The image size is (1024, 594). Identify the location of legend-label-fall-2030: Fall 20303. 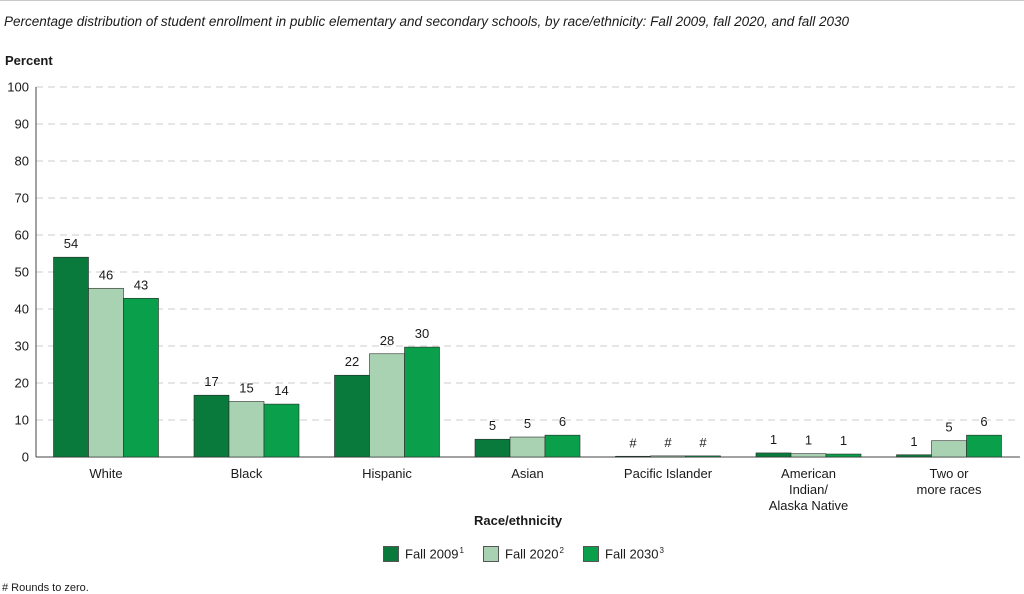
(634, 554).